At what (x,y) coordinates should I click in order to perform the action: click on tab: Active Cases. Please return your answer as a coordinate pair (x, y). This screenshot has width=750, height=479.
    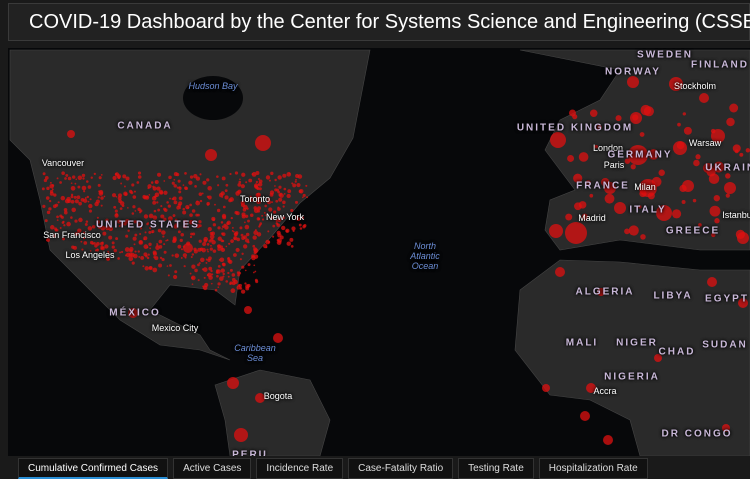
    Looking at the image, I should click on (212, 468).